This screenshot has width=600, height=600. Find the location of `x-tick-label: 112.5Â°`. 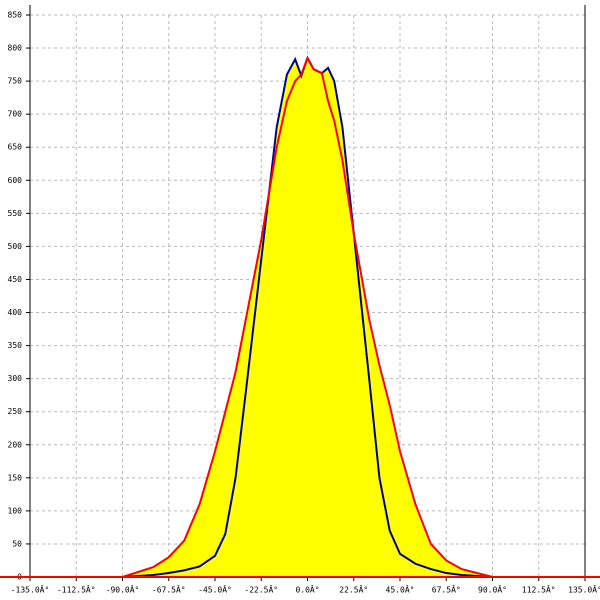

x-tick-label: 112.5Â° is located at coordinates (539, 589).